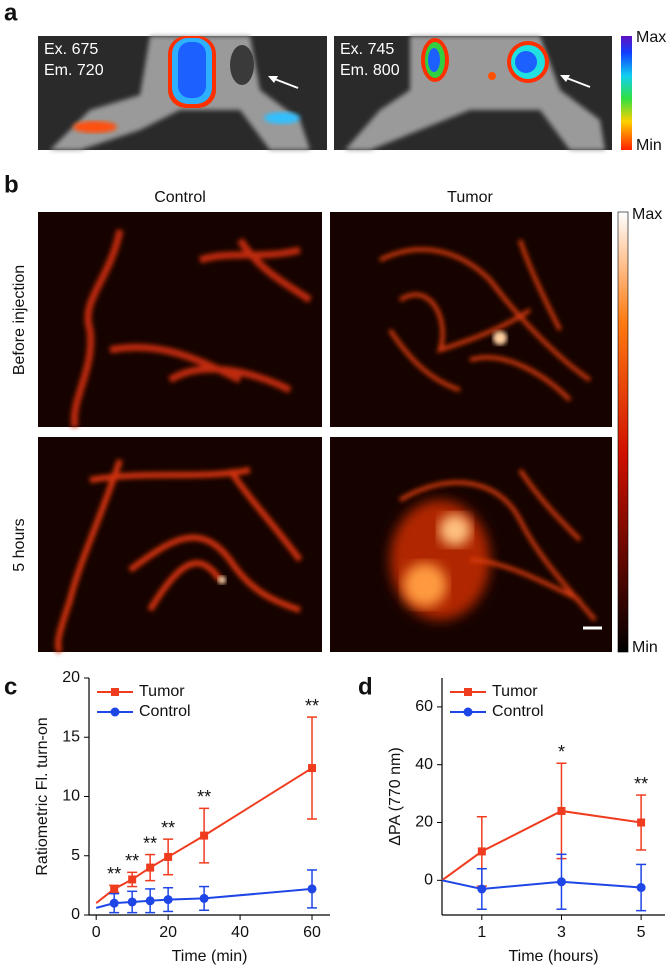  What do you see at coordinates (470, 197) in the screenshot?
I see `column-label: Tumor` at bounding box center [470, 197].